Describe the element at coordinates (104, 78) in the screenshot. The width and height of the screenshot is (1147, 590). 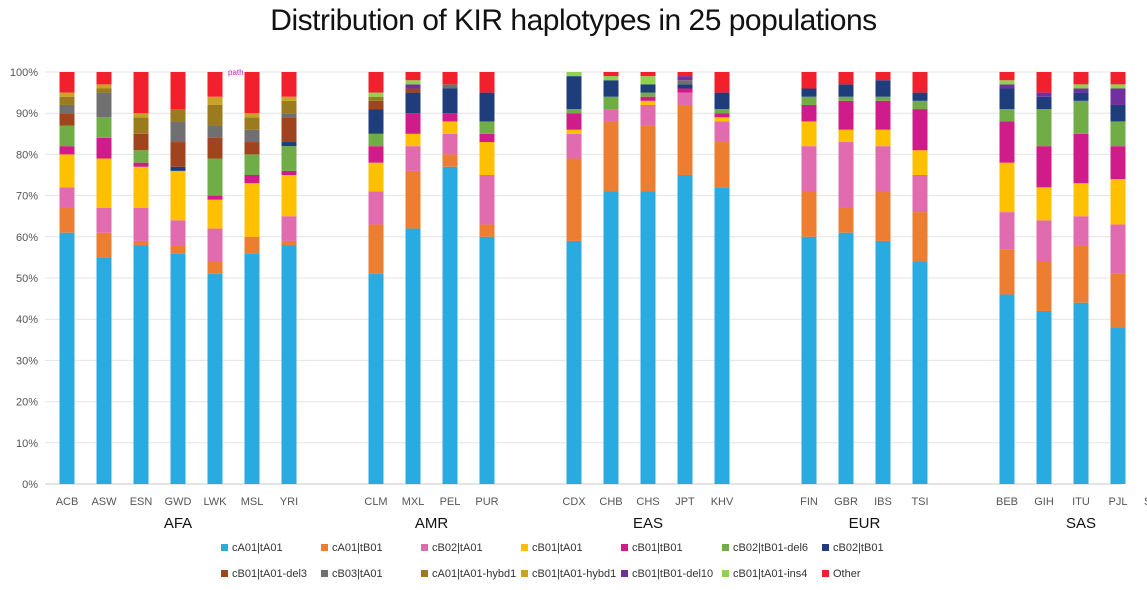
I see `bar-segment-asw-other` at that location.